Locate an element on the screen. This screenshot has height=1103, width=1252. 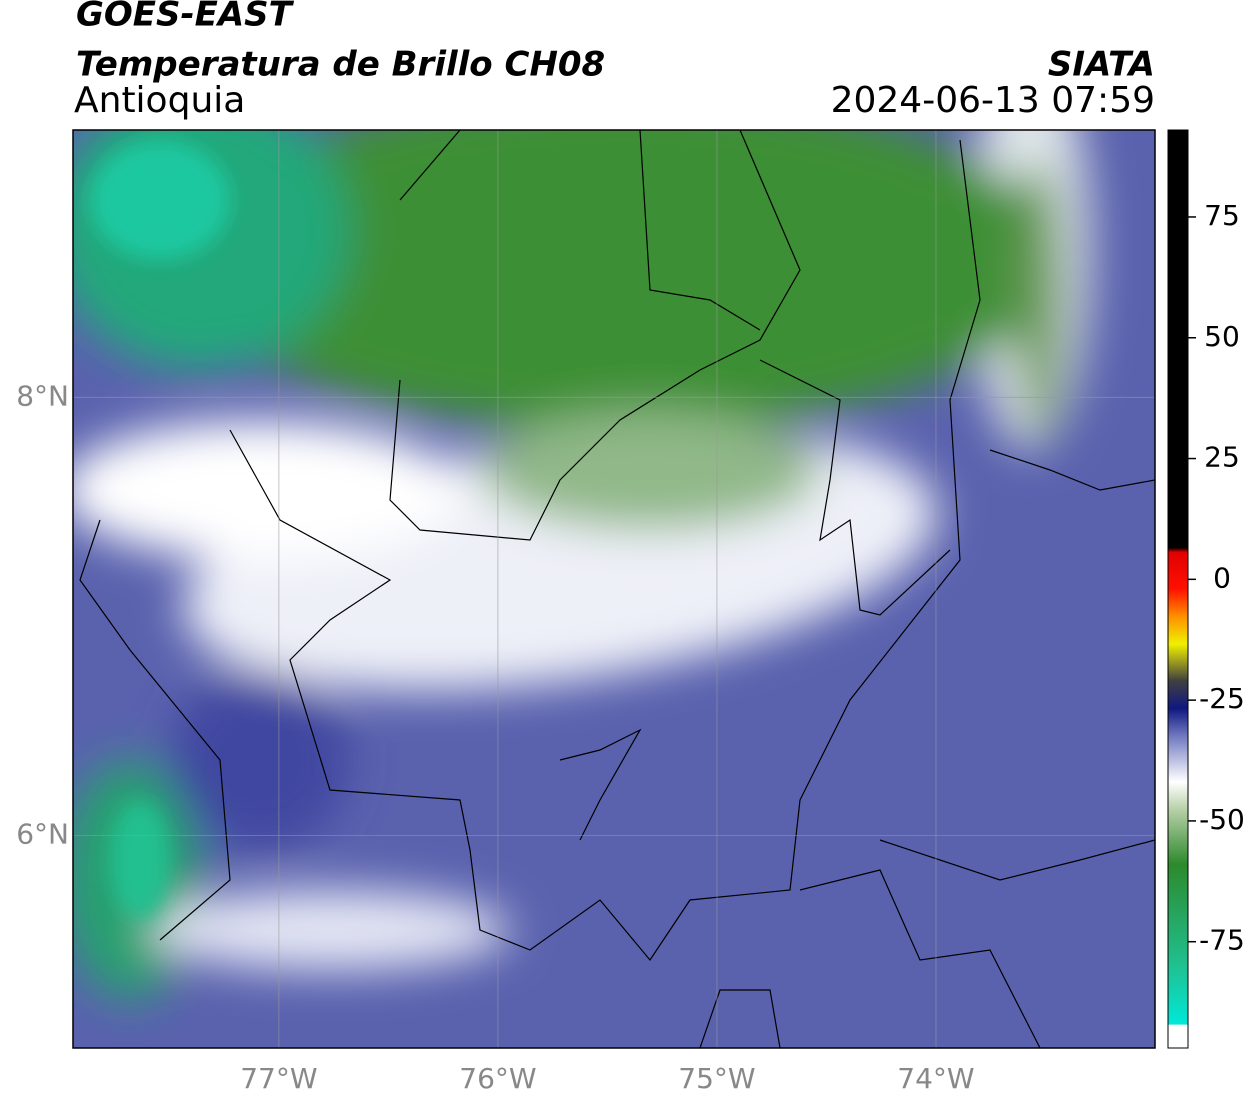
x-tick-label: 75°W is located at coordinates (716, 1078).